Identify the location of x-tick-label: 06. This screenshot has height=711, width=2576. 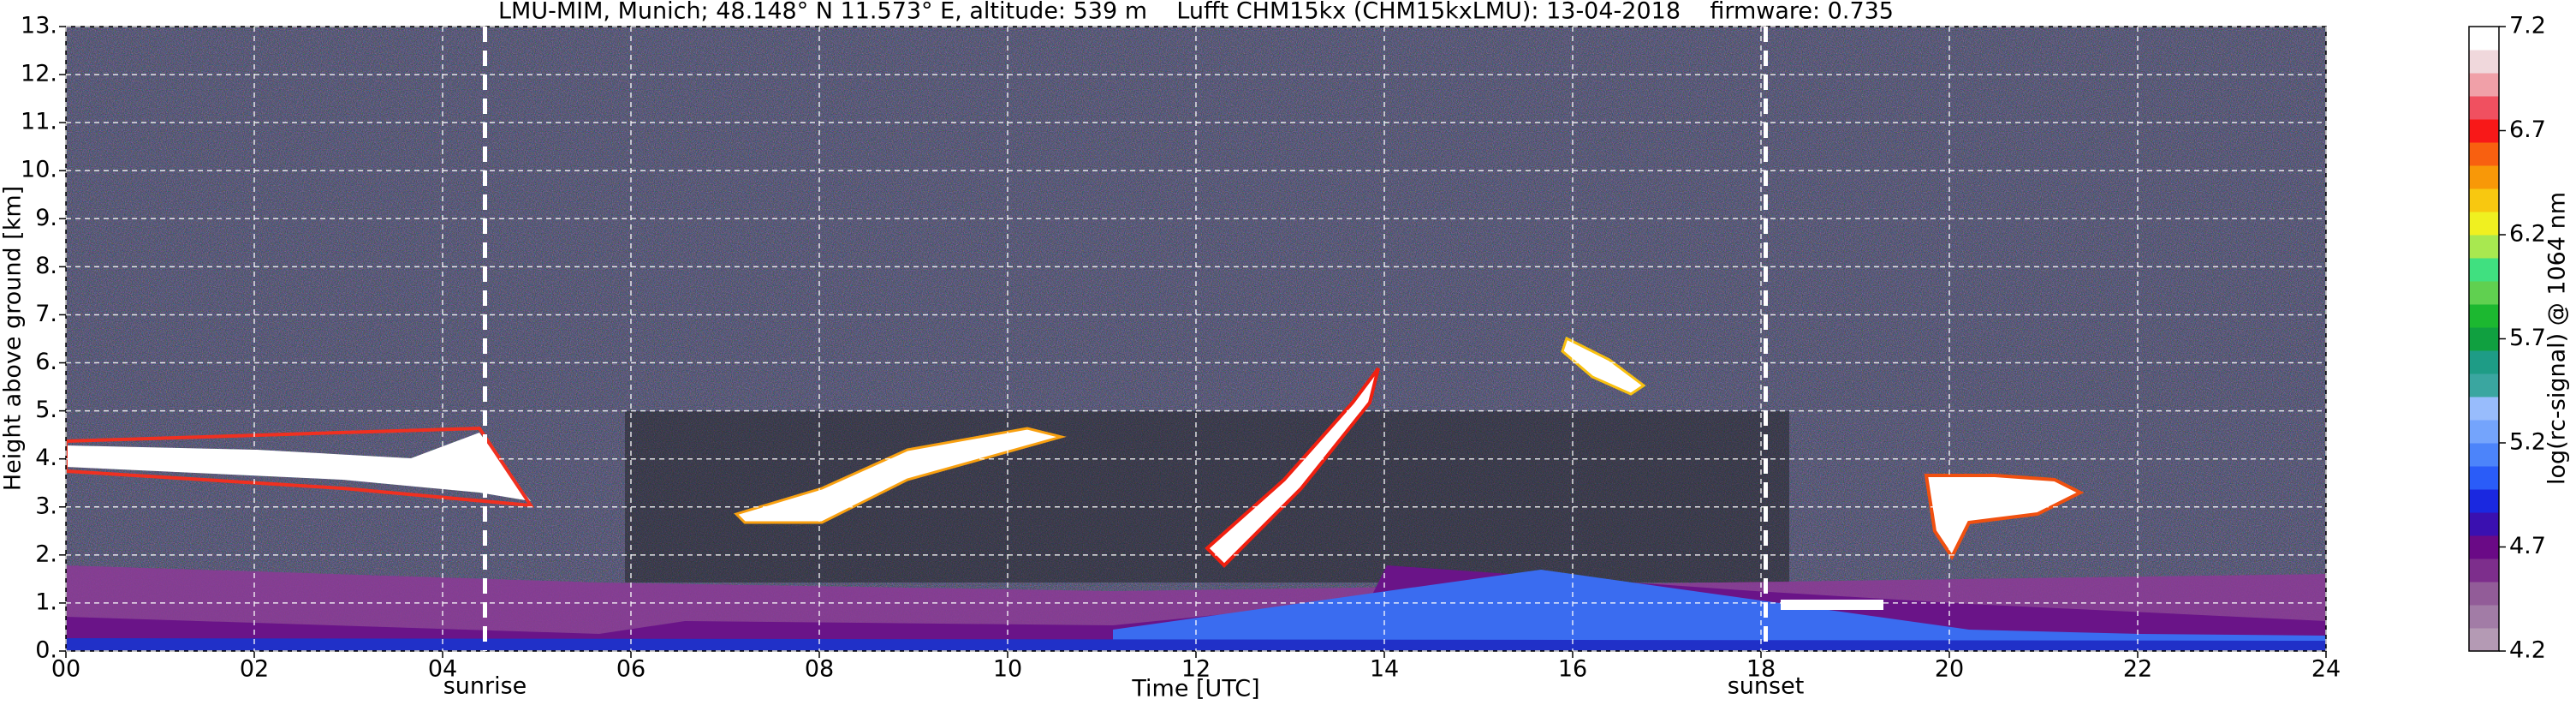
(631, 670).